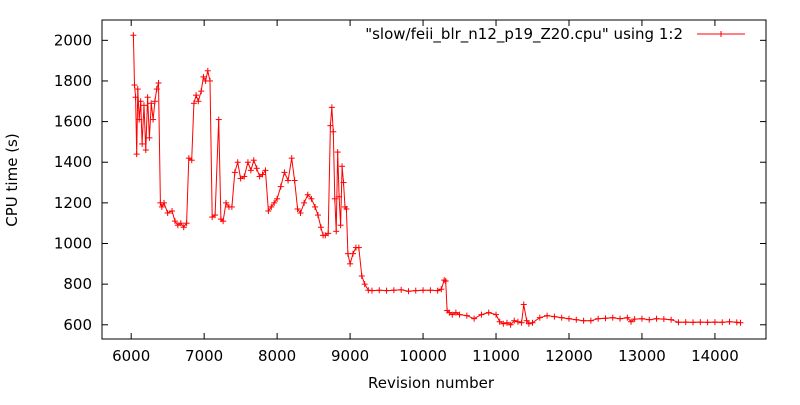 This screenshot has width=800, height=405. I want to click on x-tick-label: 14000, so click(715, 356).